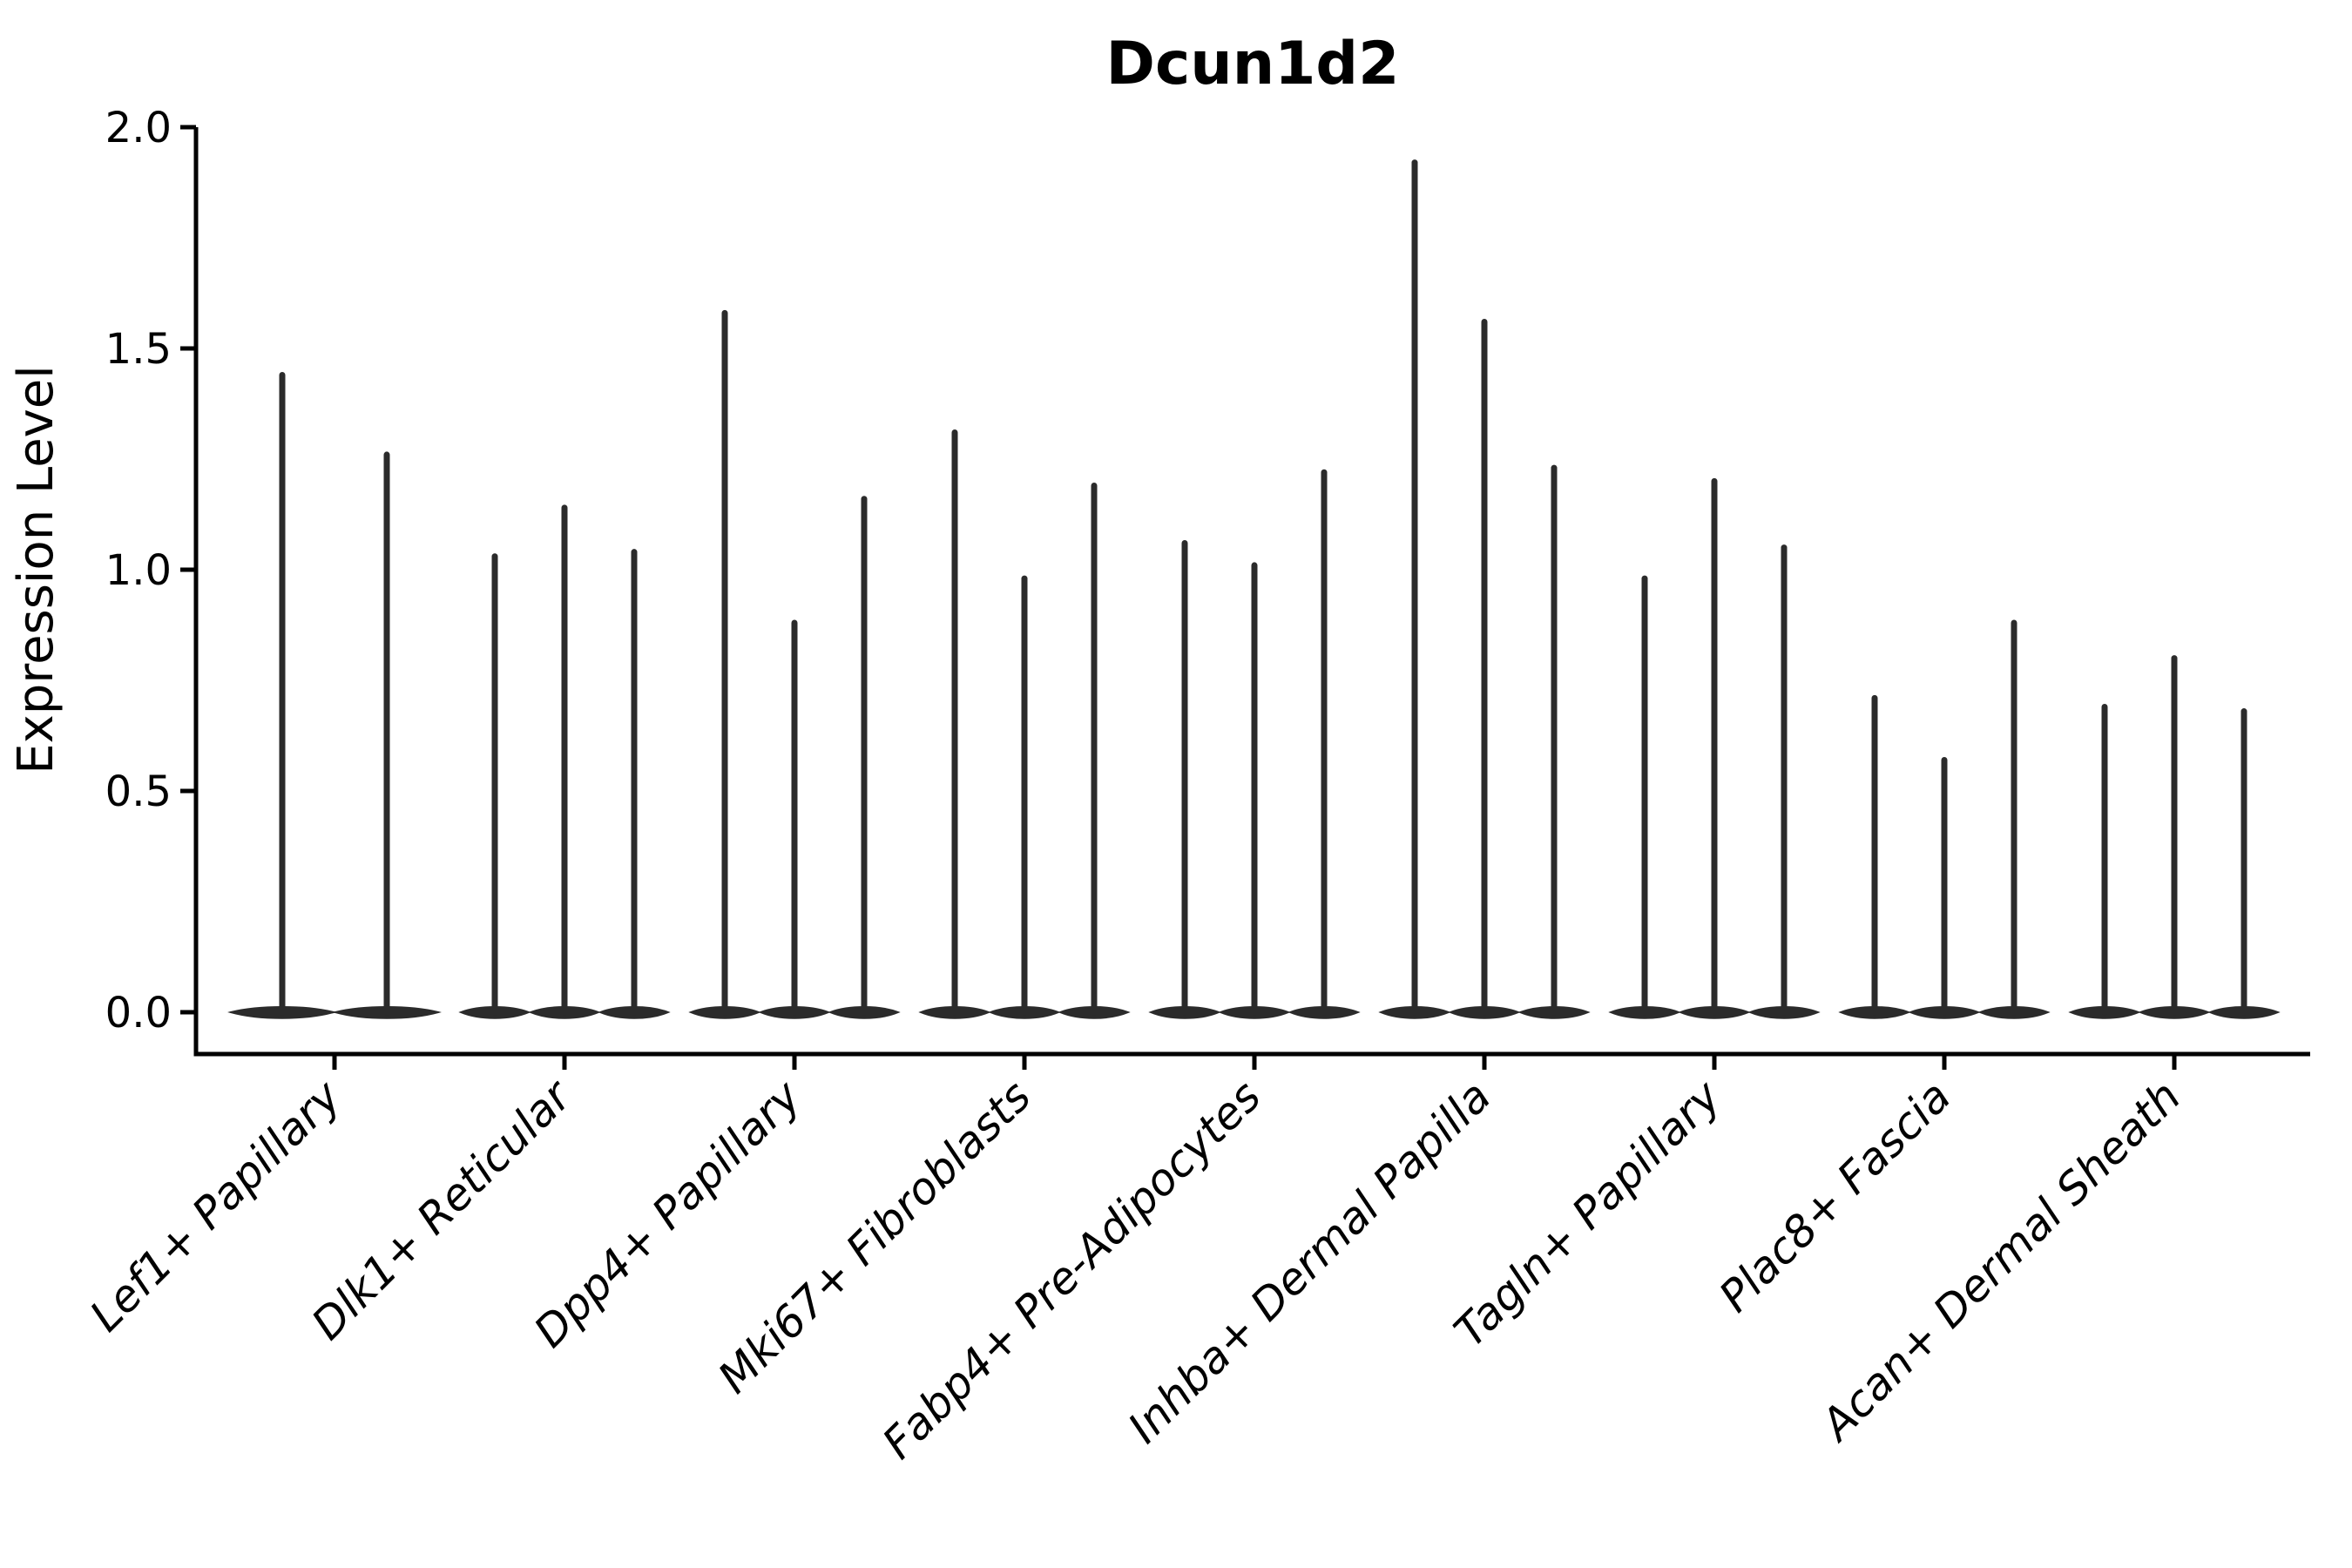  Describe the element at coordinates (36, 569) in the screenshot. I see `y-axis-label: Expression Level` at that location.